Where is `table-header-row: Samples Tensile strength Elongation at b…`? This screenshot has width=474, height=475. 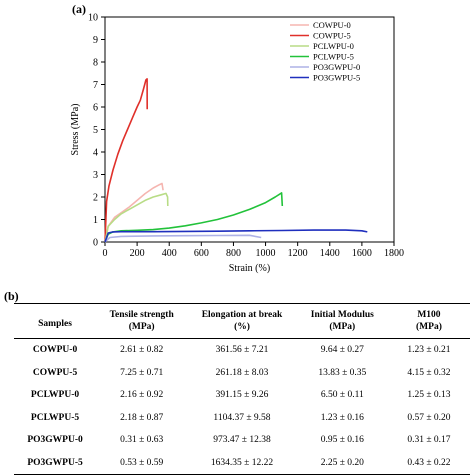 table-header-row: Samples Tensile strength Elongation at b… is located at coordinates (242, 321).